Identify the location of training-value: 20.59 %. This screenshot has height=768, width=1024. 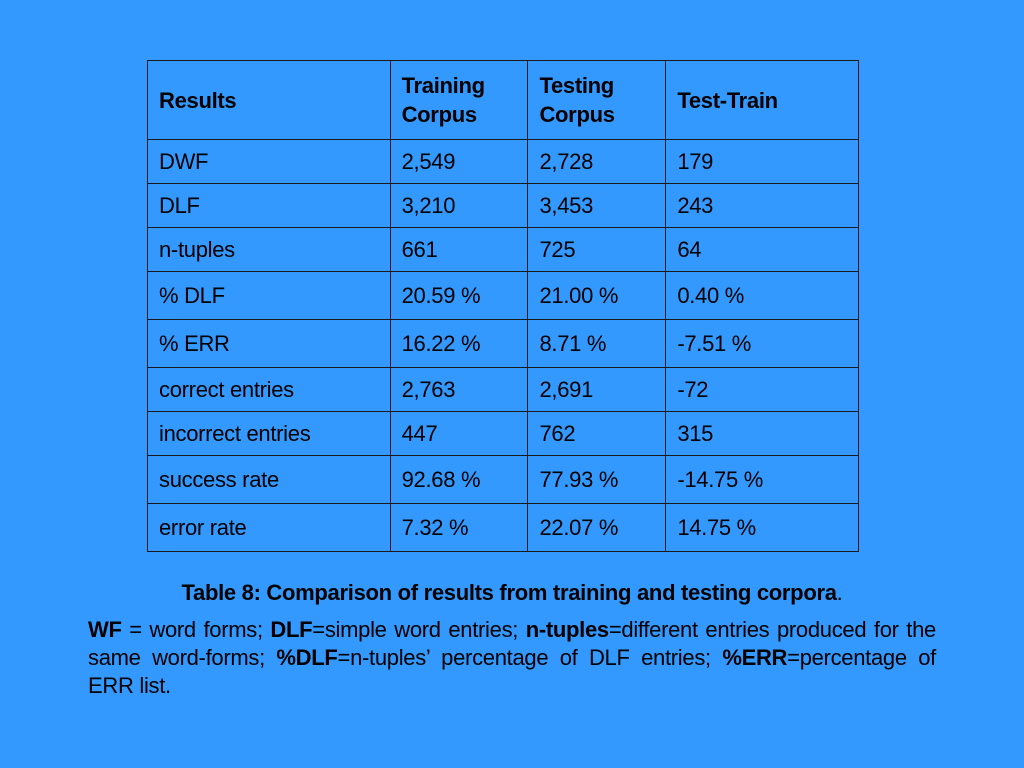
(459, 295).